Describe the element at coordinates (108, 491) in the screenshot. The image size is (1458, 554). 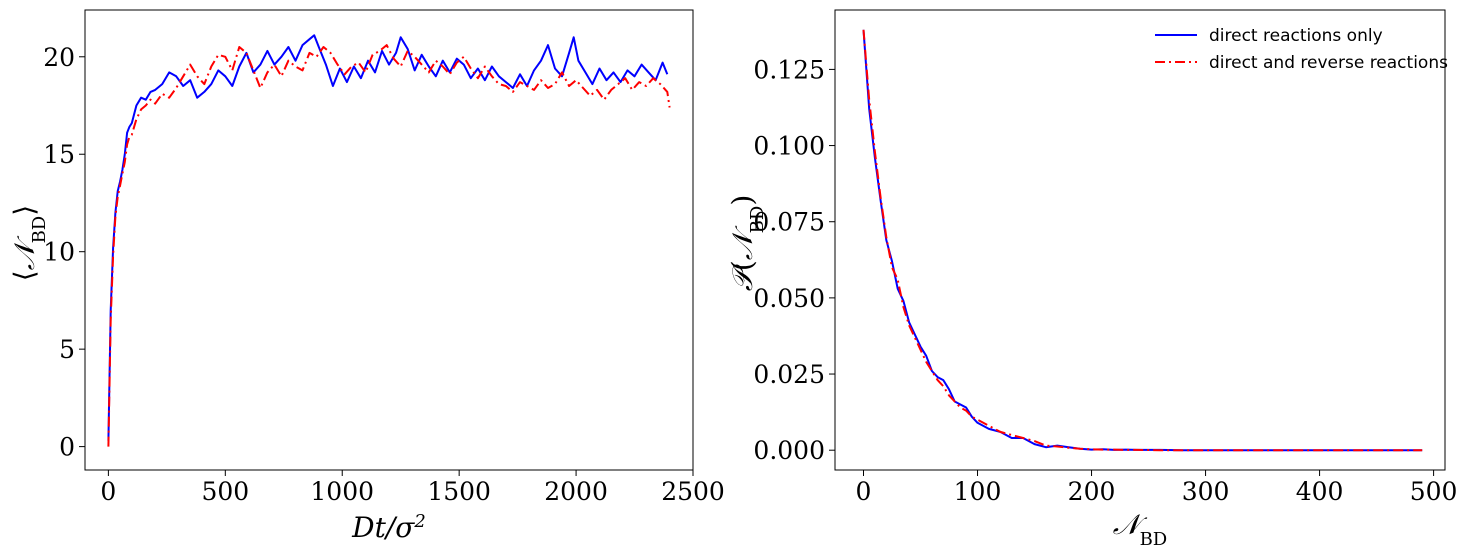
I see `left-x-tick-label: 0` at that location.